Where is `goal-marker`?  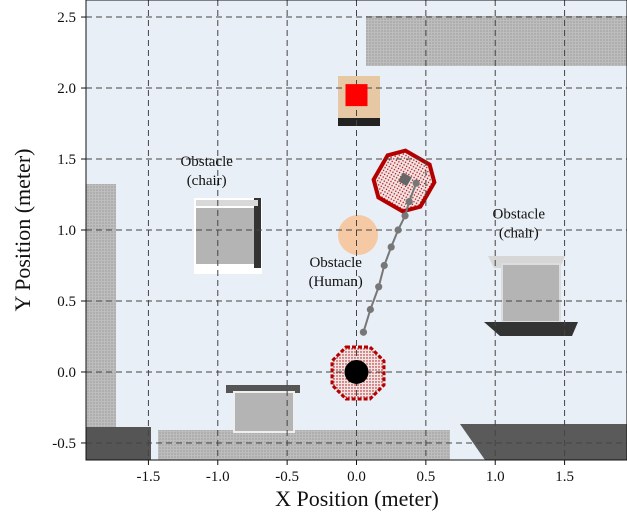
goal-marker is located at coordinates (356, 95).